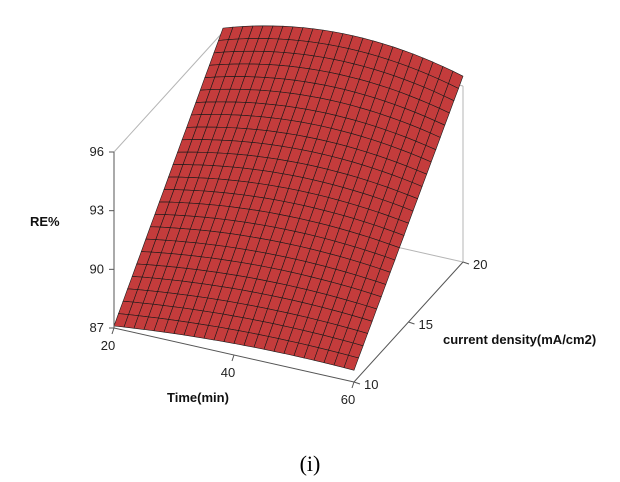 The image size is (620, 482). Describe the element at coordinates (371, 384) in the screenshot. I see `y-tick-label: 10` at that location.